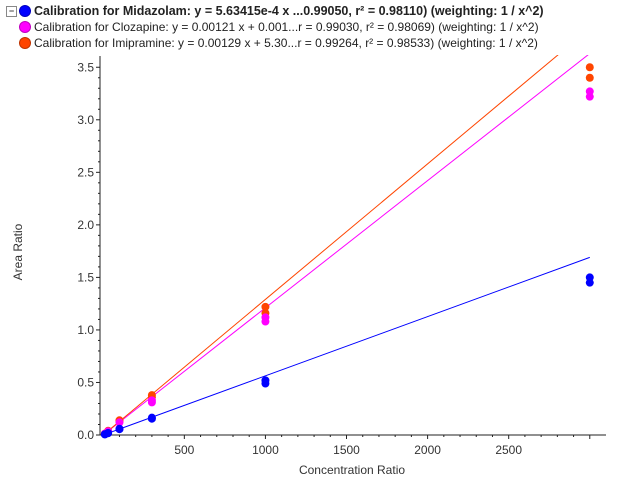 The width and height of the screenshot is (618, 482). Describe the element at coordinates (85, 225) in the screenshot. I see `y-tick-label: 2.0` at that location.